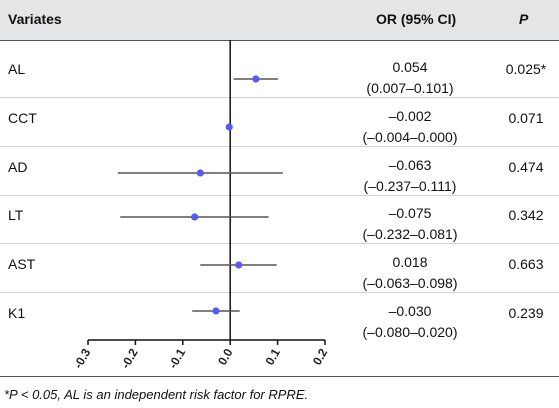  I want to click on or-ci-cell: –0.075 (–0.232–0.081), so click(410, 224).